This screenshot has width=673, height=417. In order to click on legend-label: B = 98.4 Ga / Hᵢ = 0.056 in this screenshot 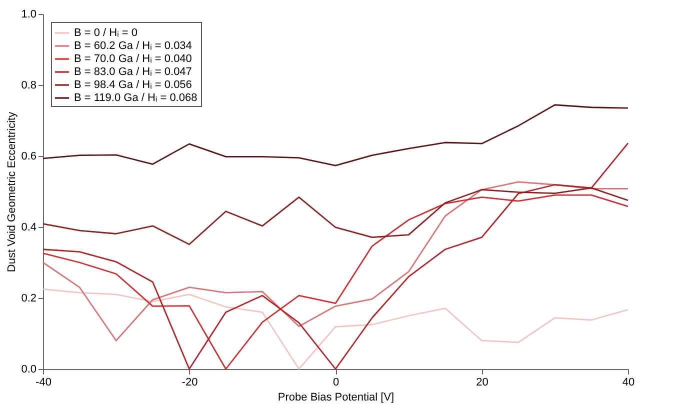, I will do `click(133, 85)`.